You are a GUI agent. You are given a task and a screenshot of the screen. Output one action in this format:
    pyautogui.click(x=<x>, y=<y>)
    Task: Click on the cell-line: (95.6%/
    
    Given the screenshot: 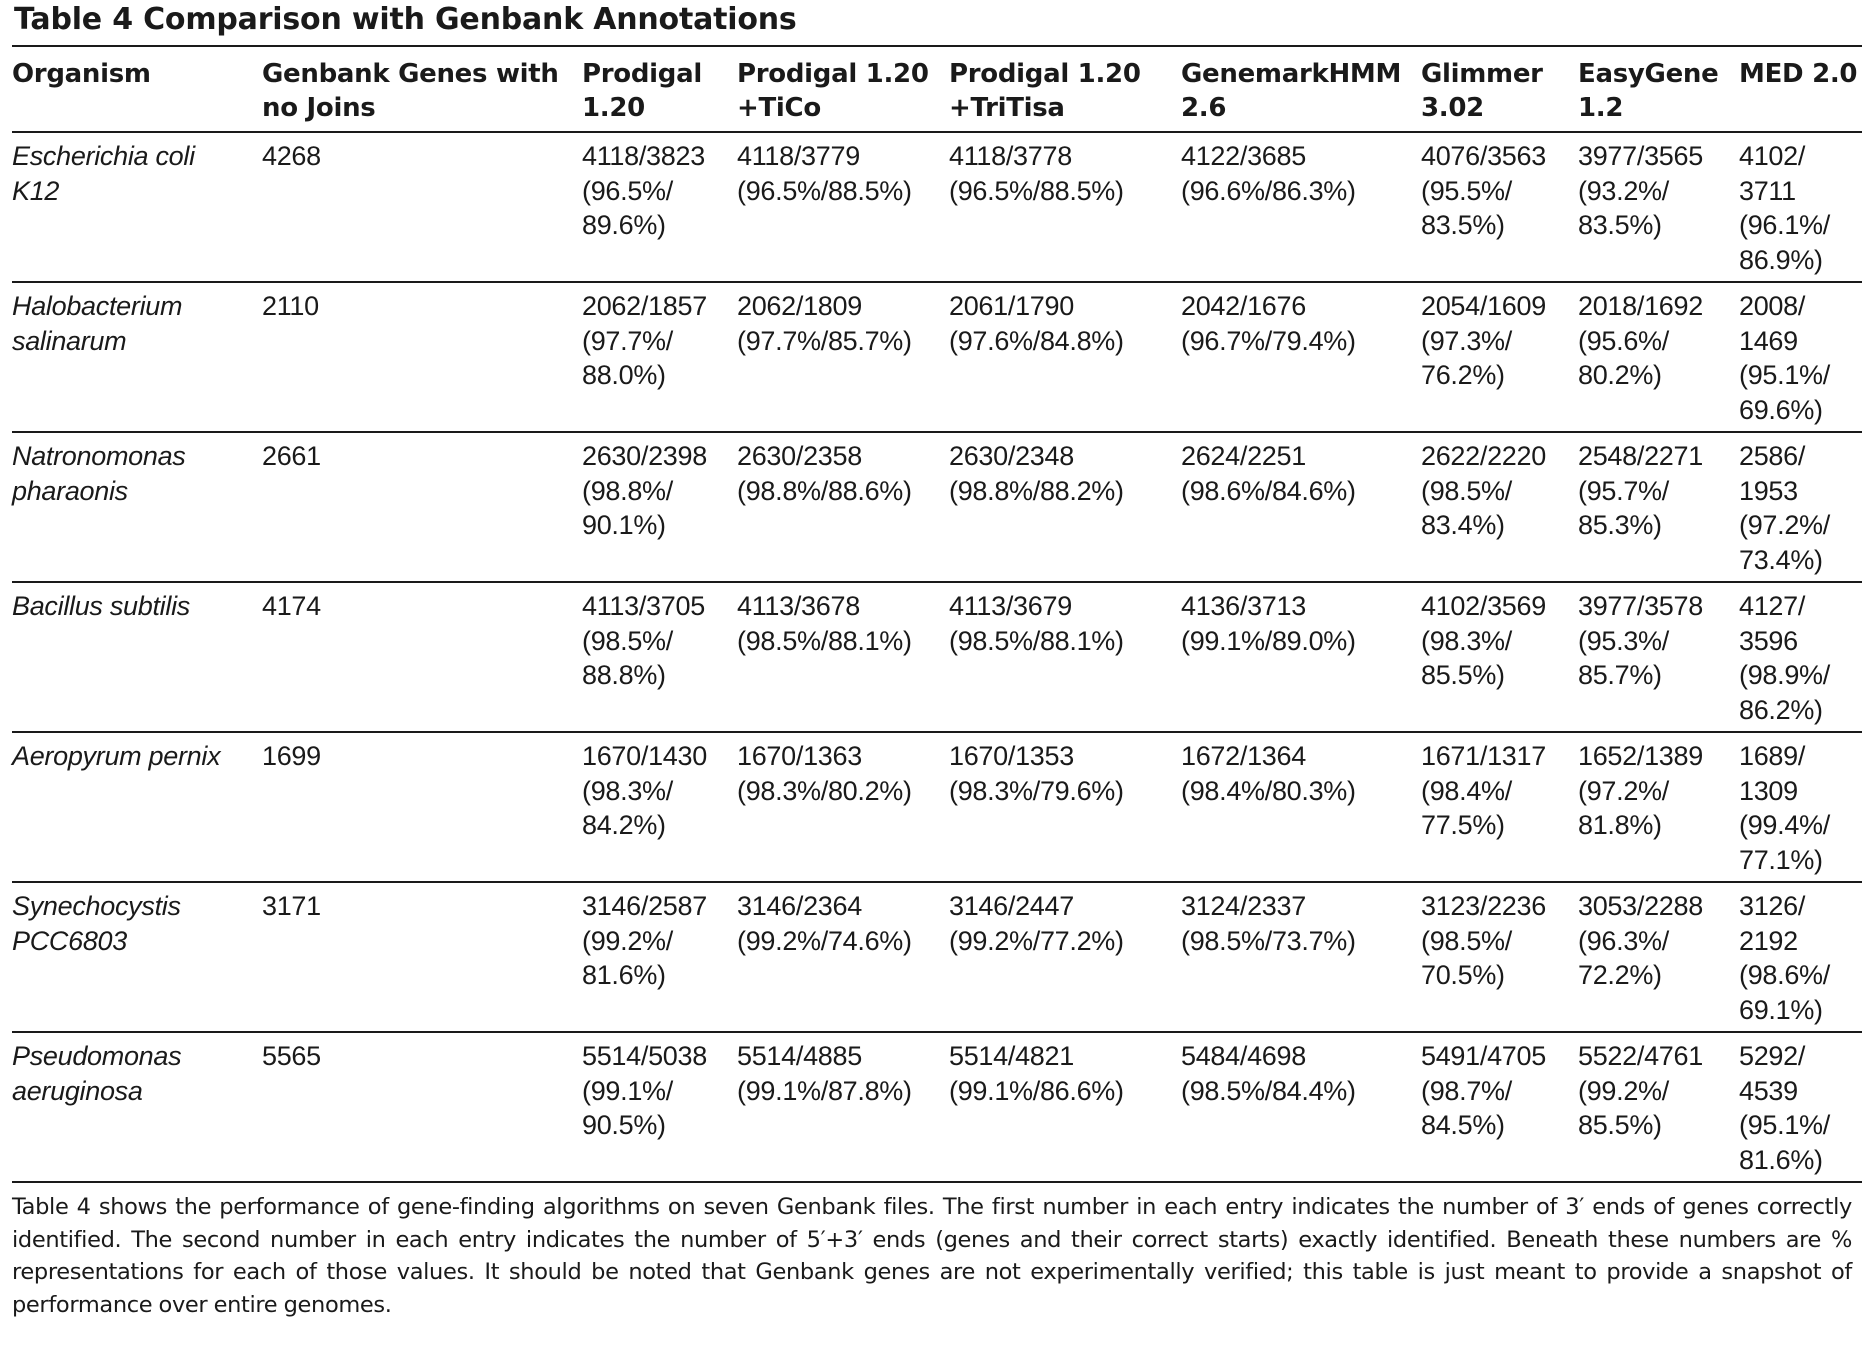 What is the action you would take?
    pyautogui.click(x=1623, y=340)
    